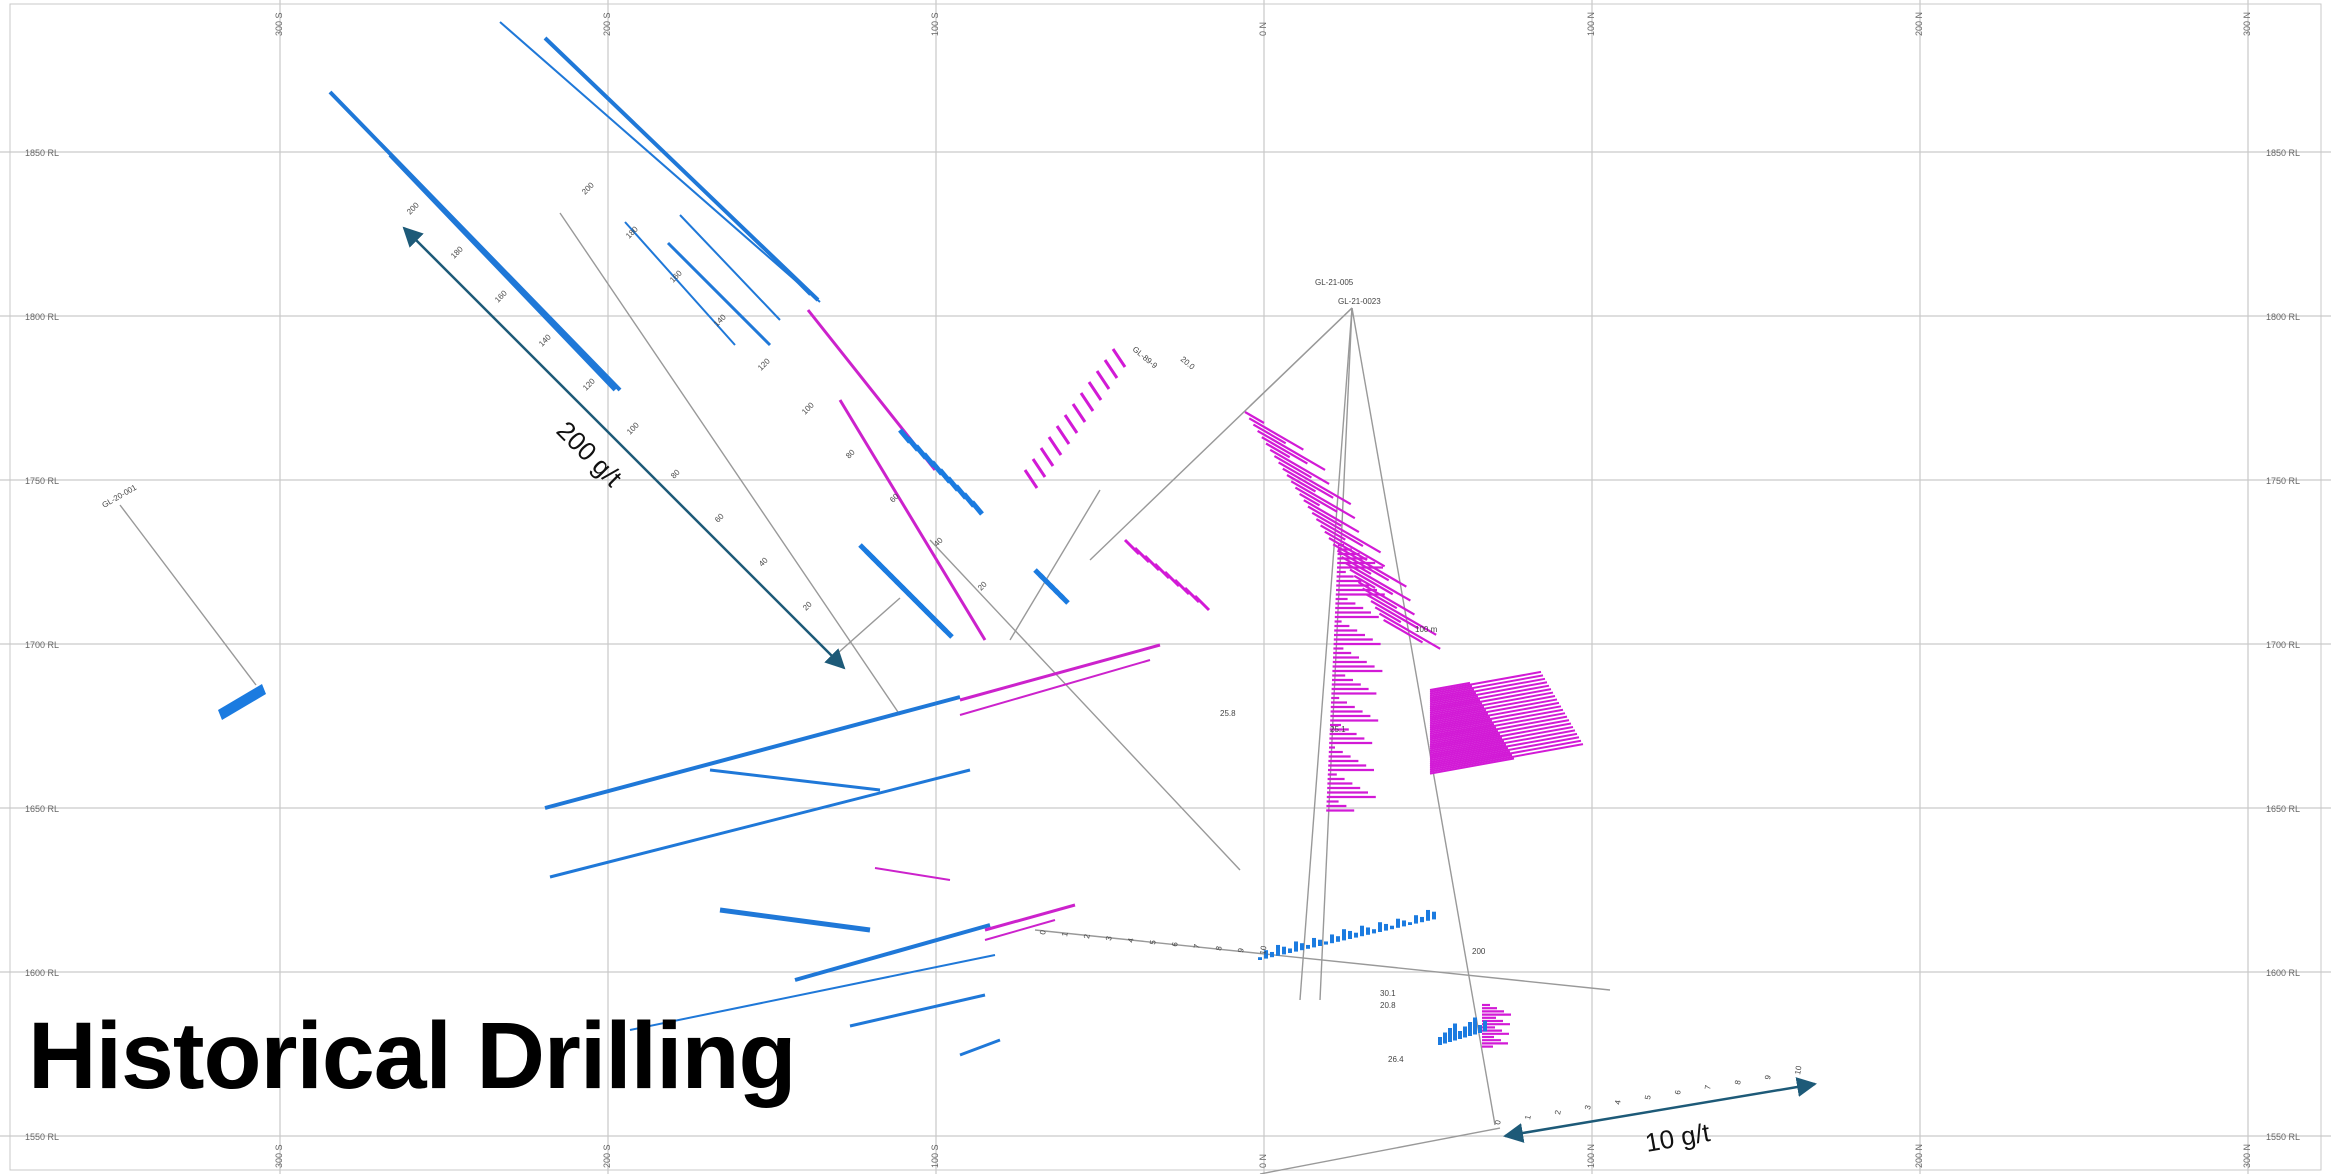  I want to click on scale-tick-label: 80, so click(850, 453).